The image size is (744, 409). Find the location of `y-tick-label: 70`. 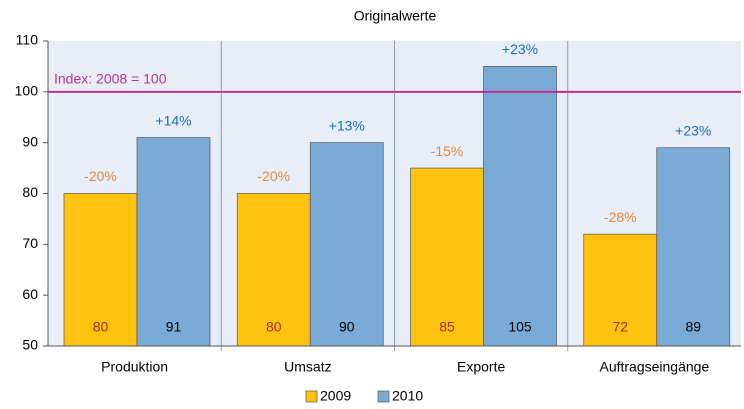

y-tick-label: 70 is located at coordinates (30, 243).